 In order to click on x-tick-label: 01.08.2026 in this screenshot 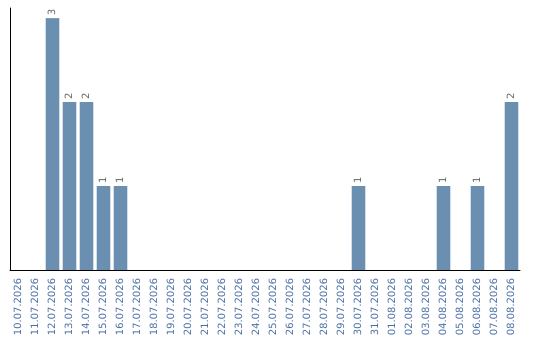, I will do `click(392, 307)`.